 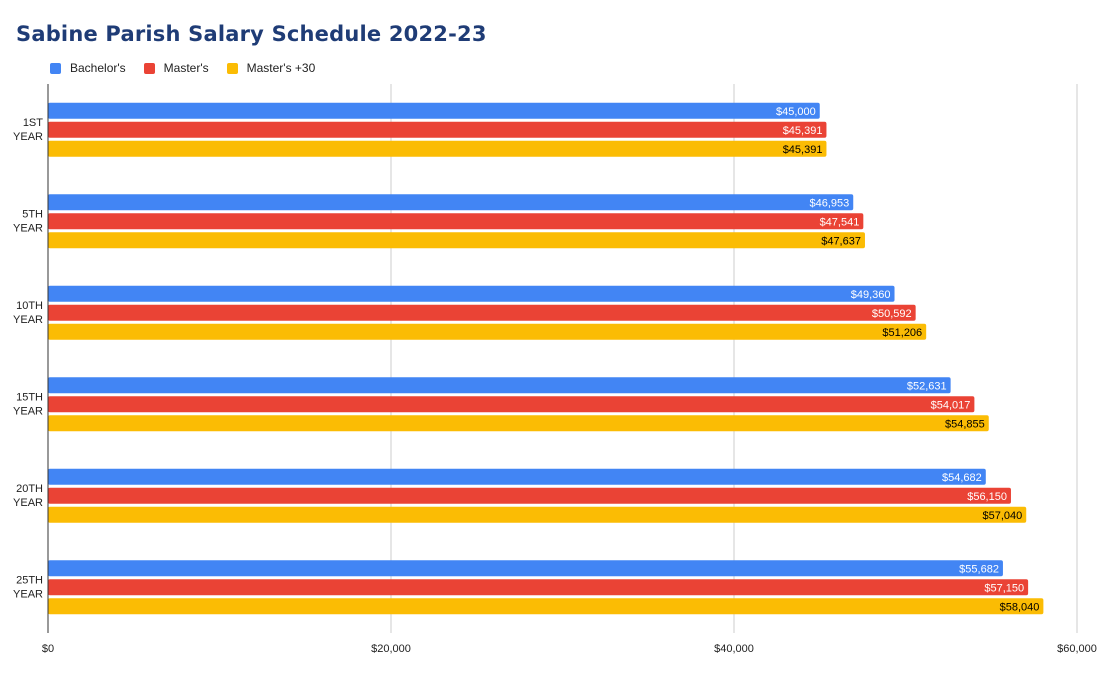 What do you see at coordinates (28, 313) in the screenshot?
I see `category-label: 10TH YEAR` at bounding box center [28, 313].